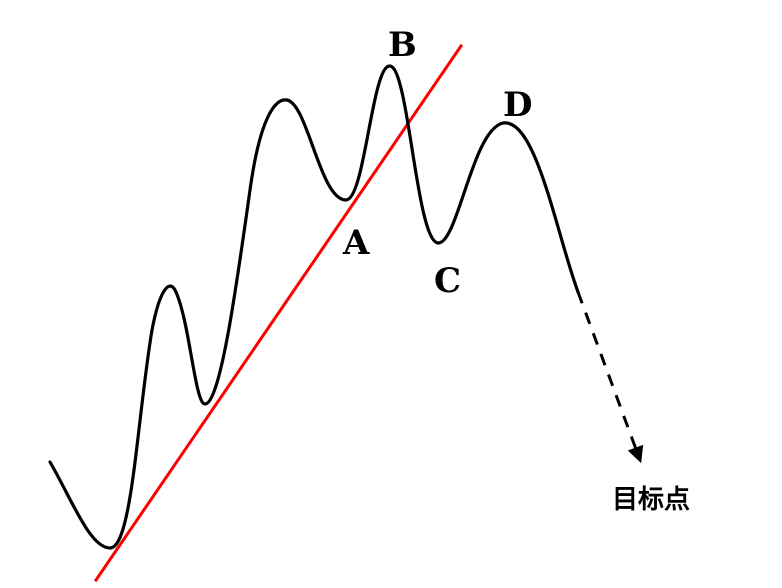 This screenshot has width=782, height=588. Describe the element at coordinates (610, 377) in the screenshot. I see `projection-dashed-arrow` at that location.